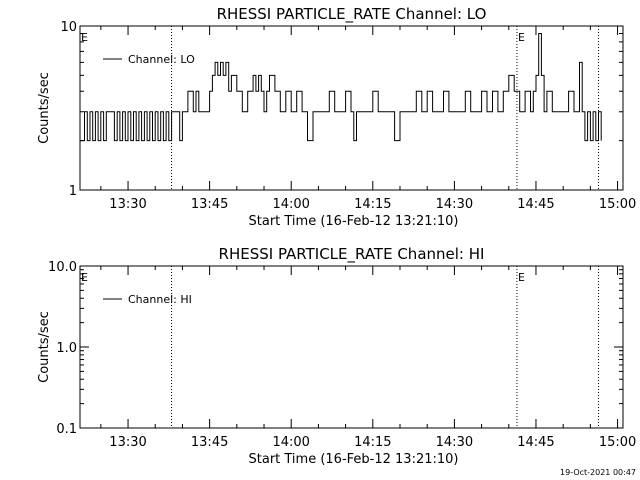 The height and width of the screenshot is (480, 640). What do you see at coordinates (68, 27) in the screenshot?
I see `y-tick-label: 10` at bounding box center [68, 27].